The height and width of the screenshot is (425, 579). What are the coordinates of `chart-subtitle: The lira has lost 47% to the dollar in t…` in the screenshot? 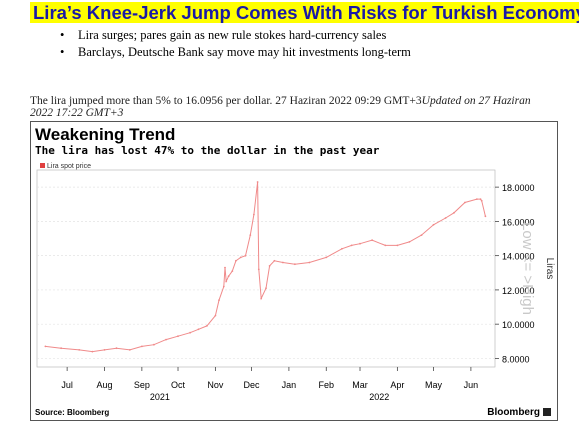 It's located at (207, 150).